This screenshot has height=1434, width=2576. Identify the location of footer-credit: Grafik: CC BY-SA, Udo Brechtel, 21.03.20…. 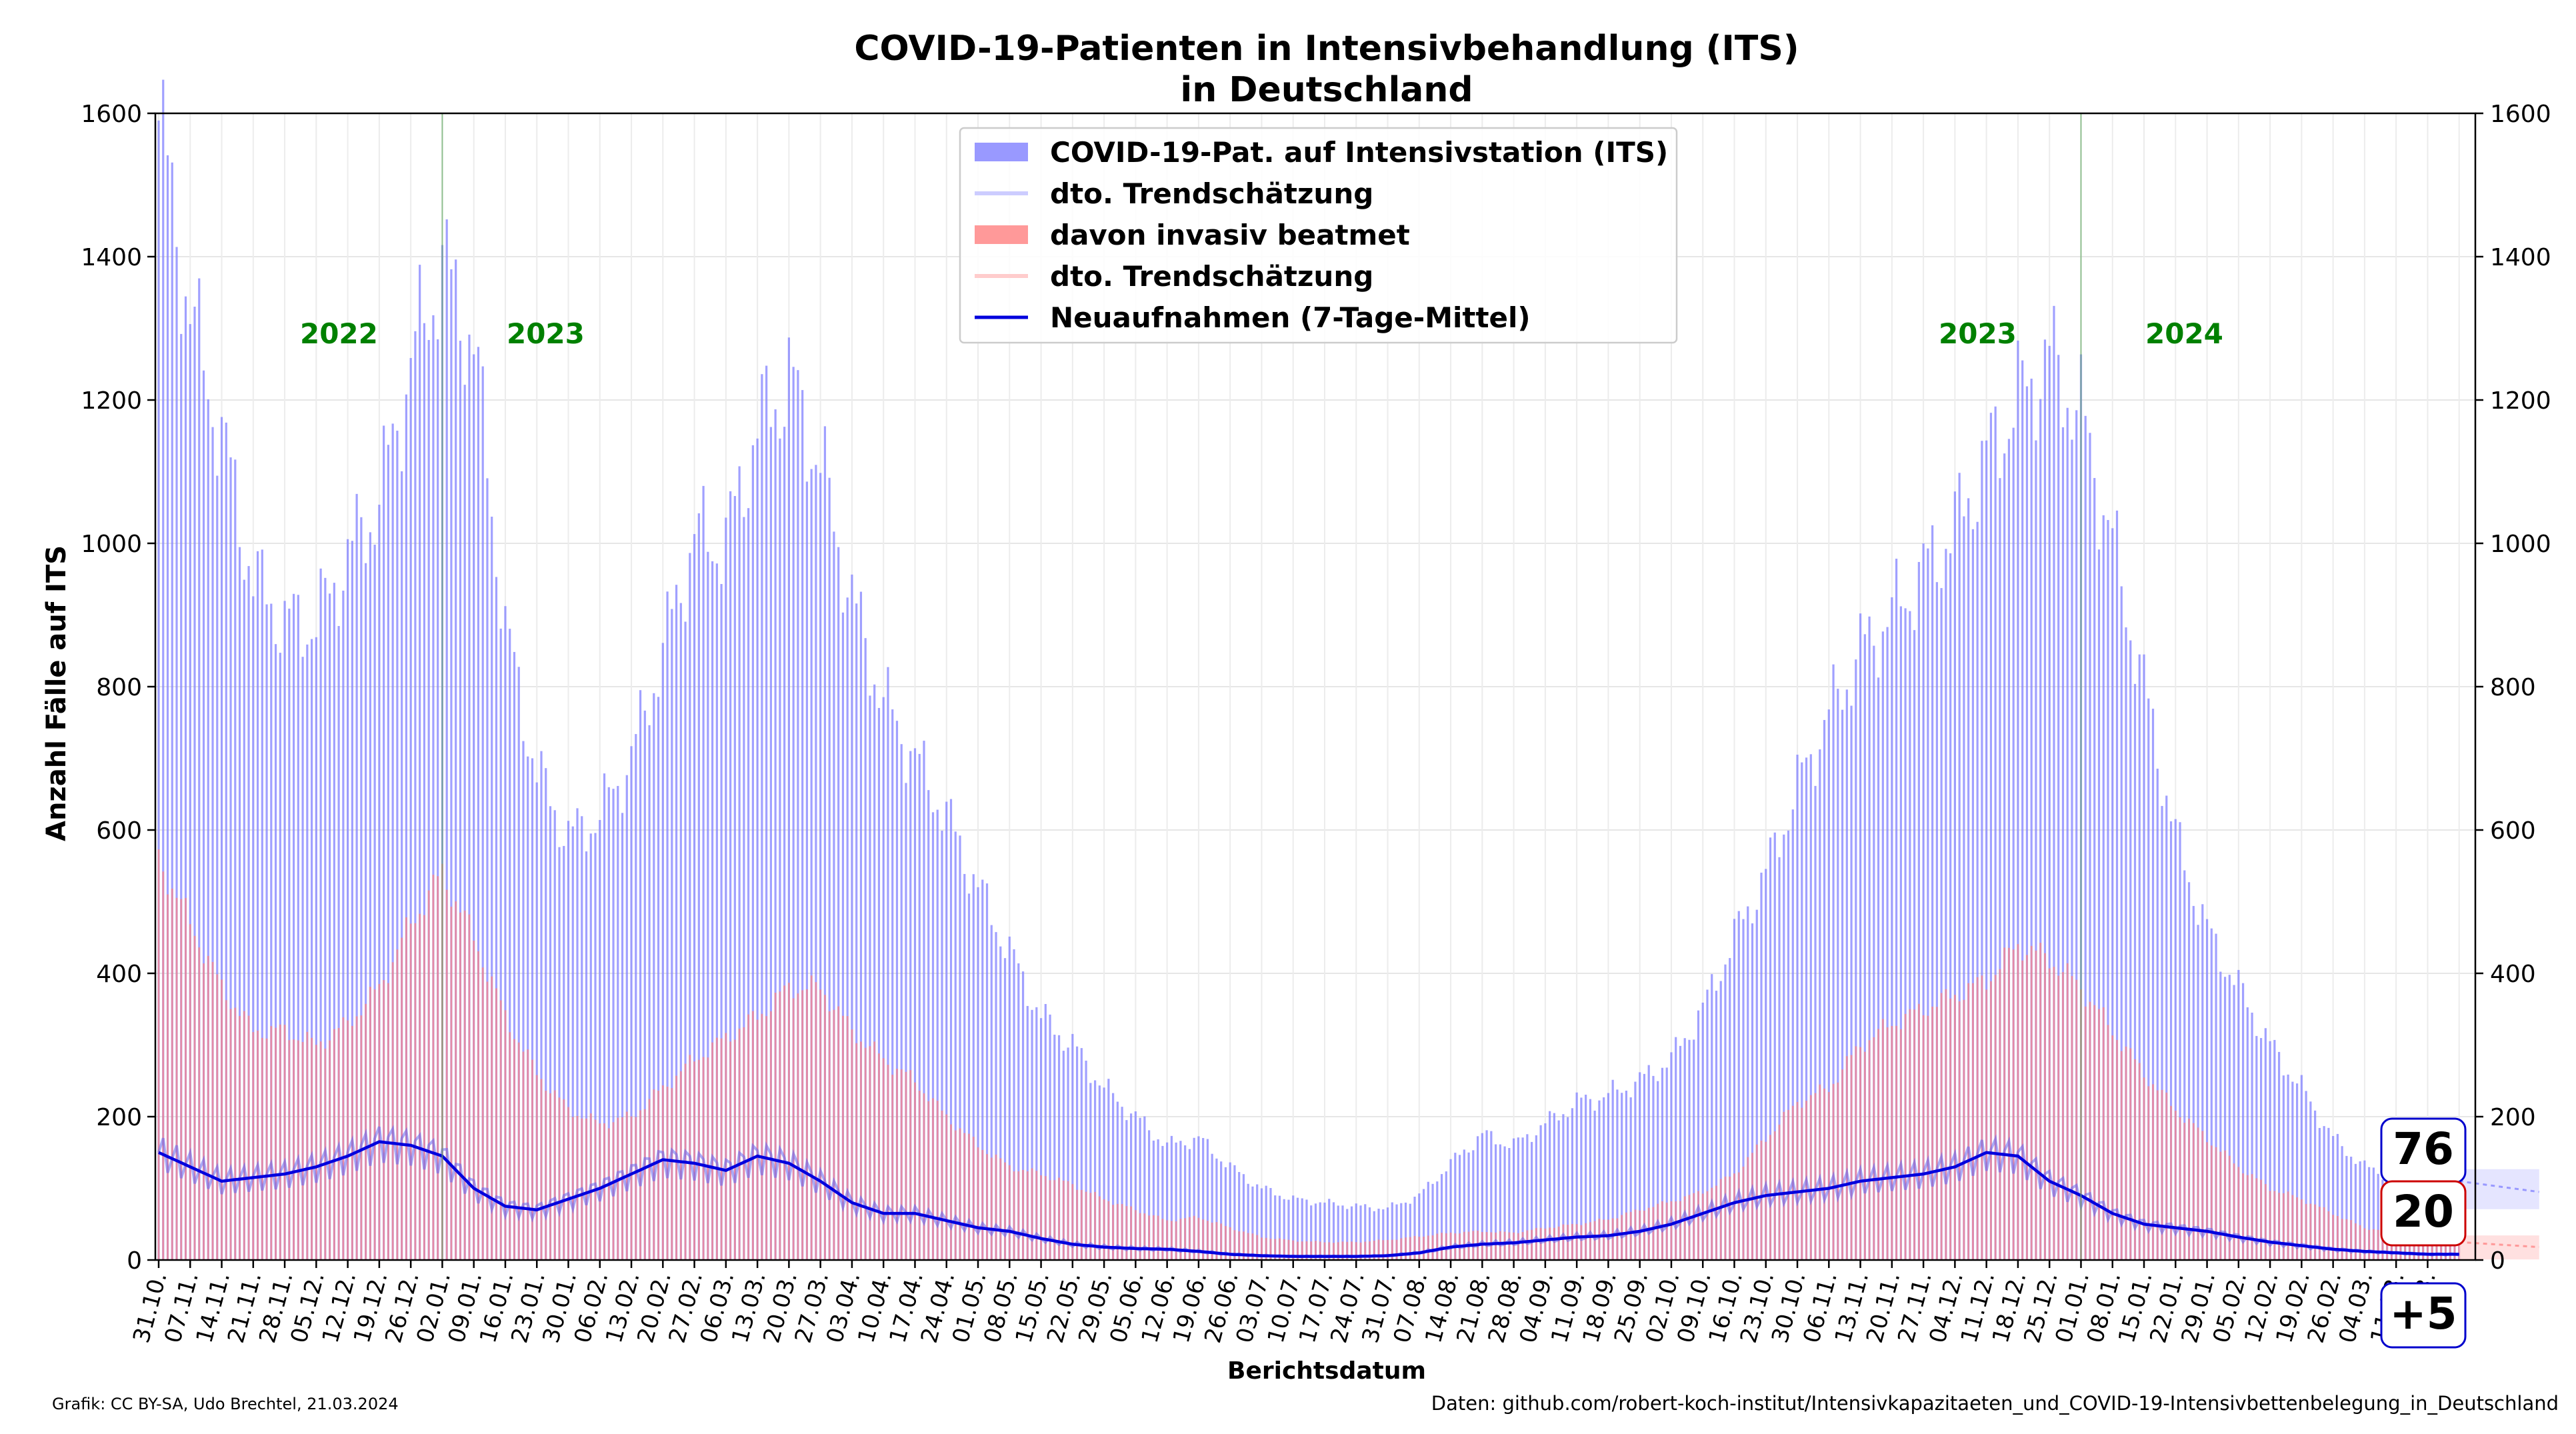
(225, 1404).